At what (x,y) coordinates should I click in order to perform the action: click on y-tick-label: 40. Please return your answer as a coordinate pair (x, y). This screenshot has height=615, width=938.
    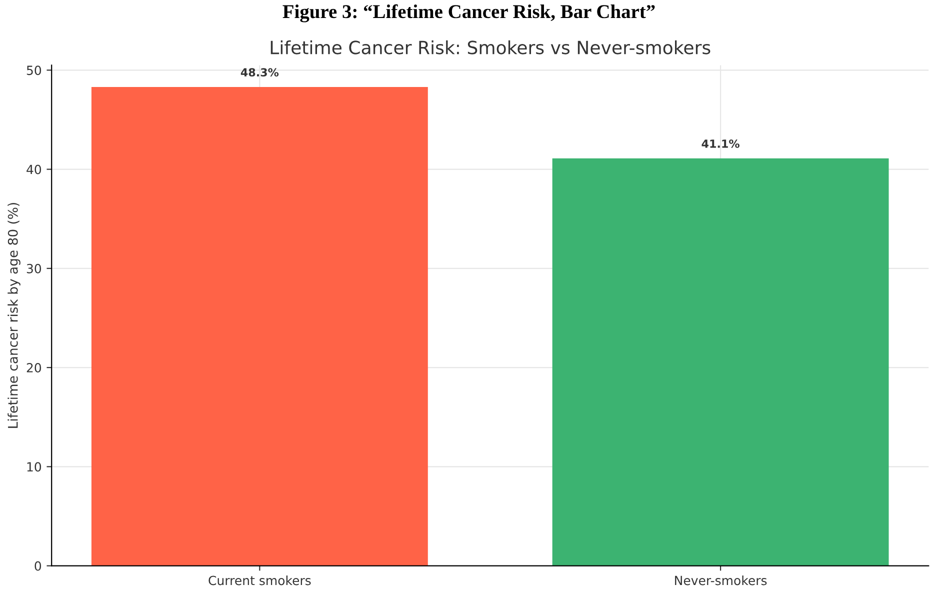
    Looking at the image, I should click on (34, 169).